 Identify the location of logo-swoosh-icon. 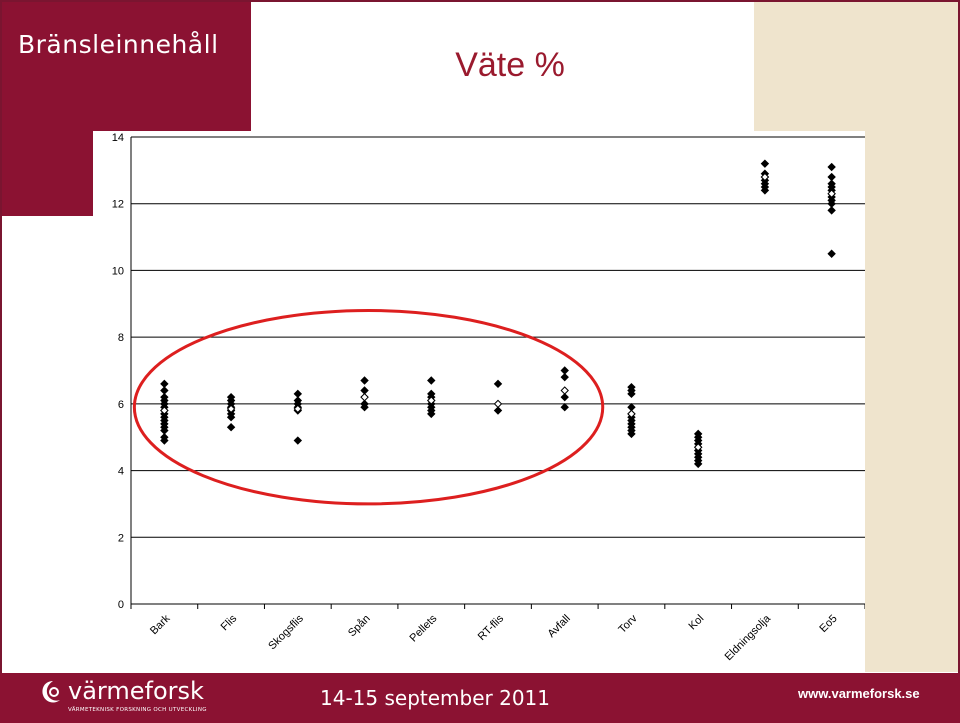
(51, 692).